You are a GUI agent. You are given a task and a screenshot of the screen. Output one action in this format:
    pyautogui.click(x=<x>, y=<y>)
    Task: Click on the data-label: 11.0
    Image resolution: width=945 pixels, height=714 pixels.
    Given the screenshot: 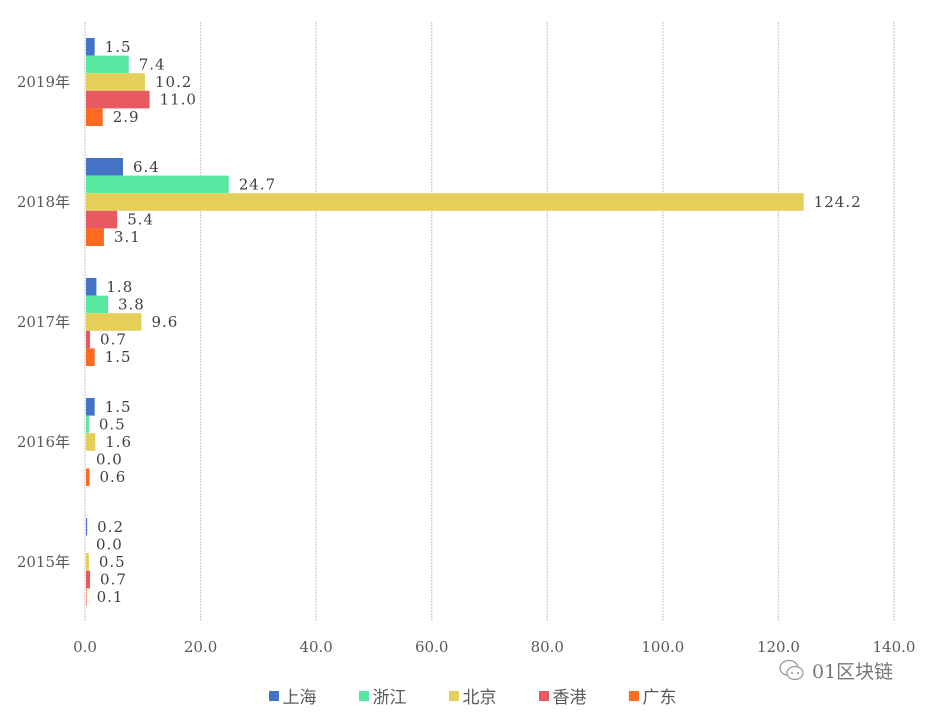 What is the action you would take?
    pyautogui.click(x=178, y=100)
    